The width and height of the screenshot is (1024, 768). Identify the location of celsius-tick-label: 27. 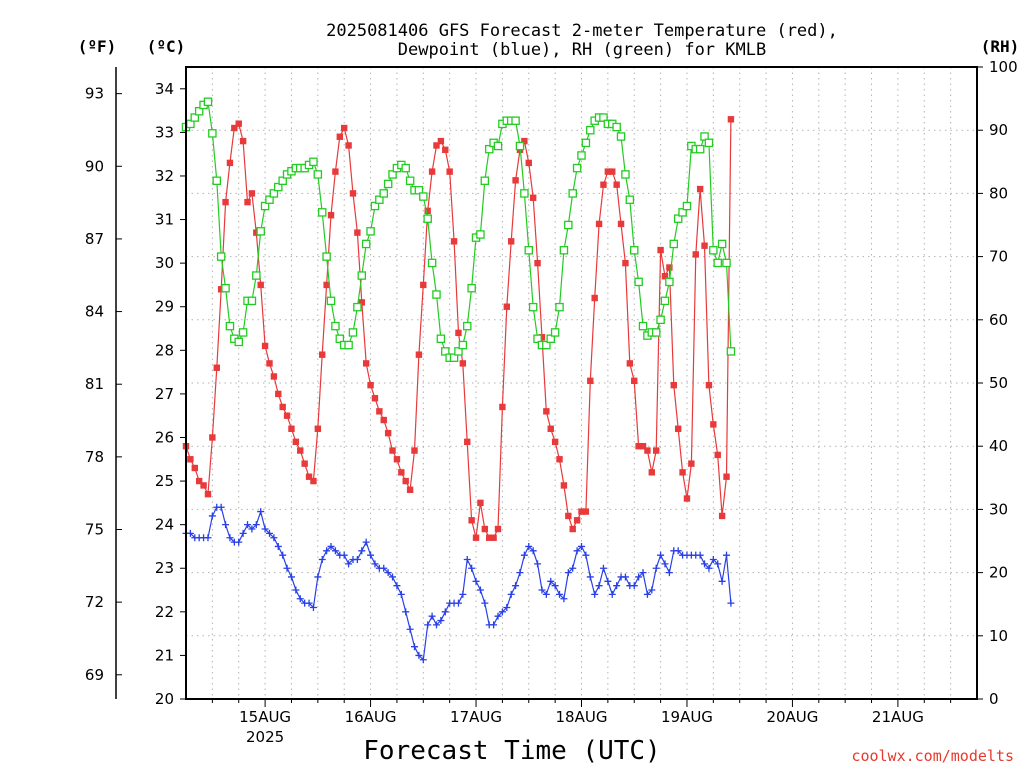
(164, 394).